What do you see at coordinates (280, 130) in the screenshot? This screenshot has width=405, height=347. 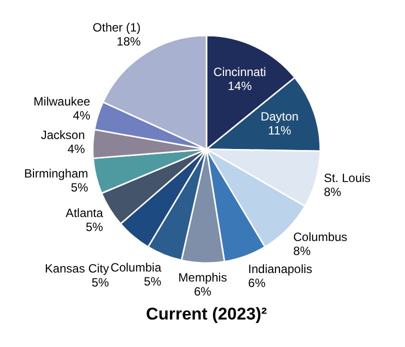 I see `data-label: 11%` at bounding box center [280, 130].